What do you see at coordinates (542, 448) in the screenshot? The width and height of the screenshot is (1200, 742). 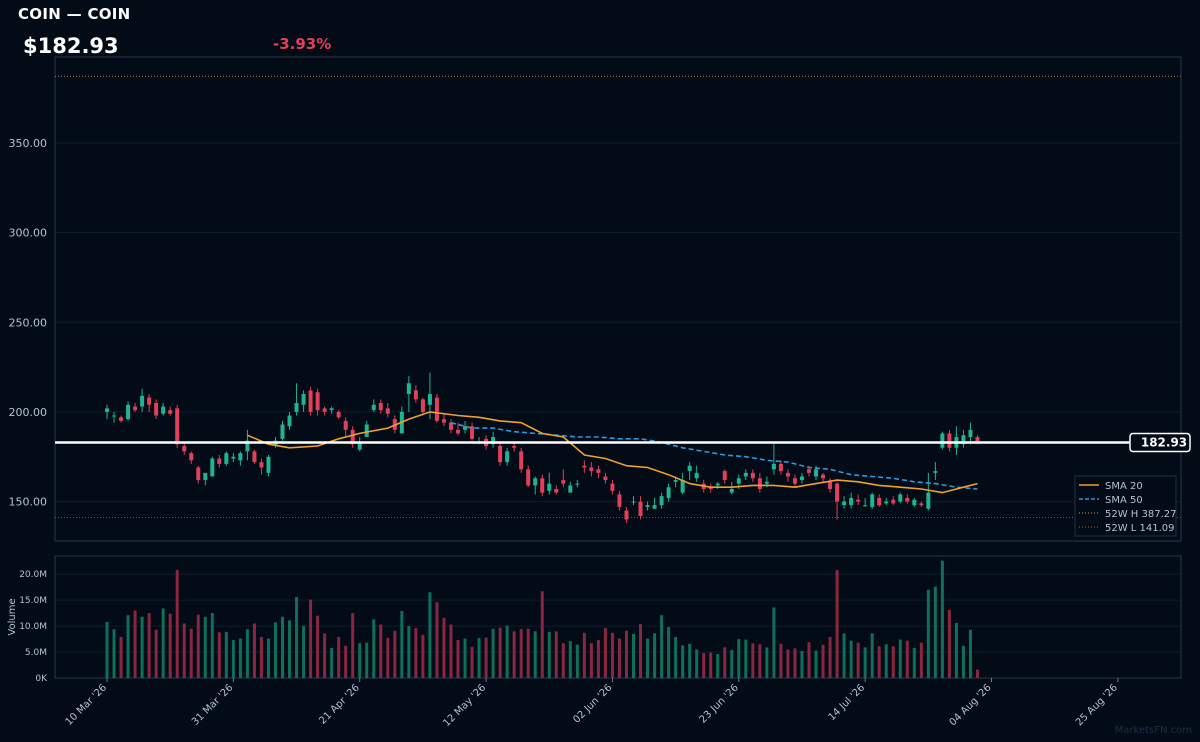 I see `candles` at bounding box center [542, 448].